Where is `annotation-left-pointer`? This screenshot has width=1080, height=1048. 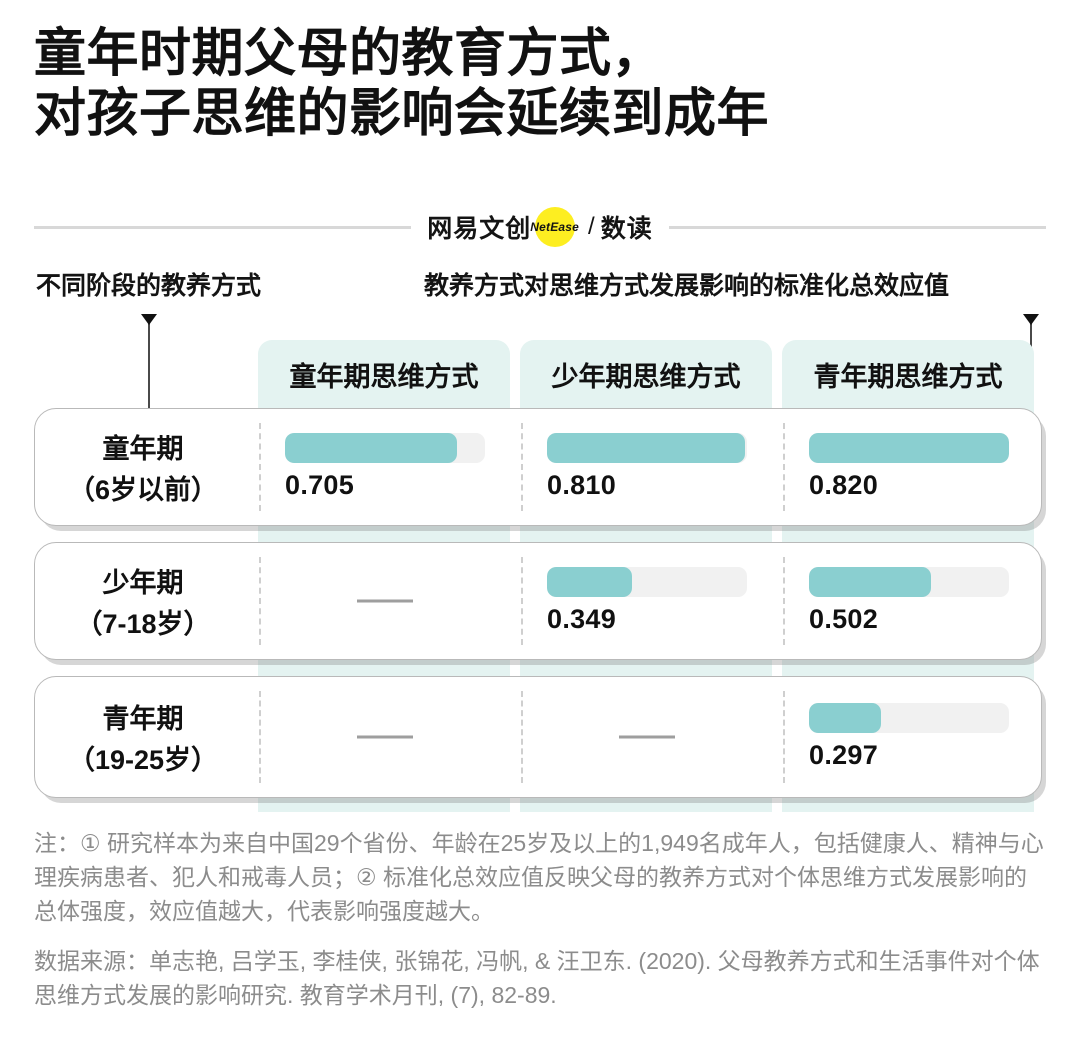
annotation-left-pointer is located at coordinates (149, 367).